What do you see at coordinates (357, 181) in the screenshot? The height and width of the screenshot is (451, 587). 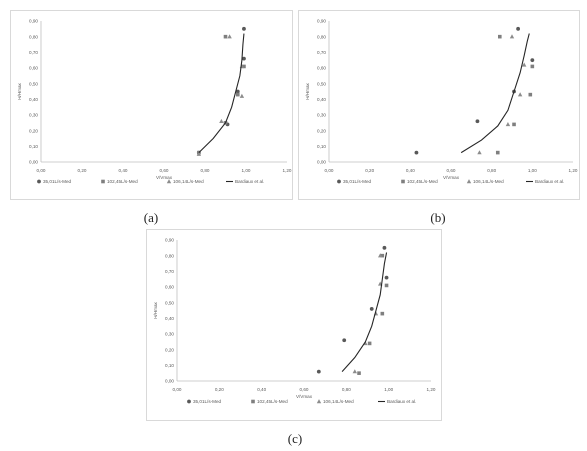 I see `legend-label: 35,01L/s-Med` at bounding box center [357, 181].